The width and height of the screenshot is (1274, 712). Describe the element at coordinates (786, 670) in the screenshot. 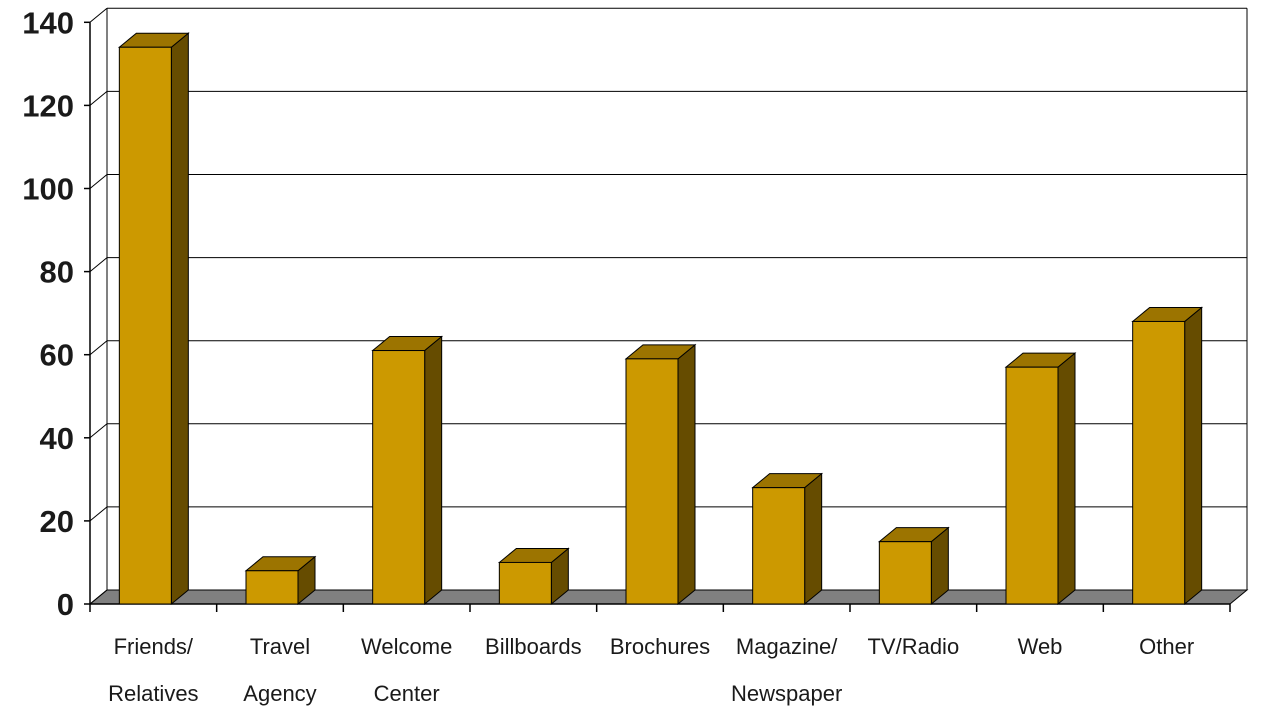

I see `x-tick-label: Magazine/Newspaper` at that location.